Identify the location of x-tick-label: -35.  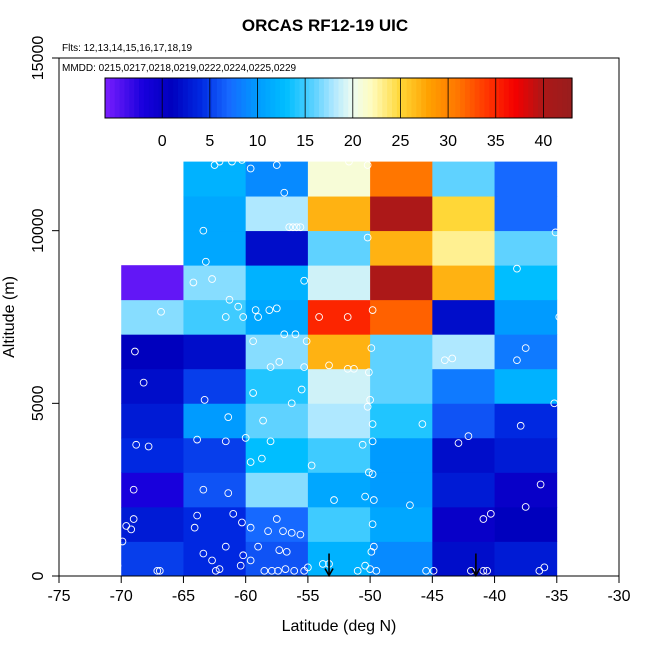
(556, 596).